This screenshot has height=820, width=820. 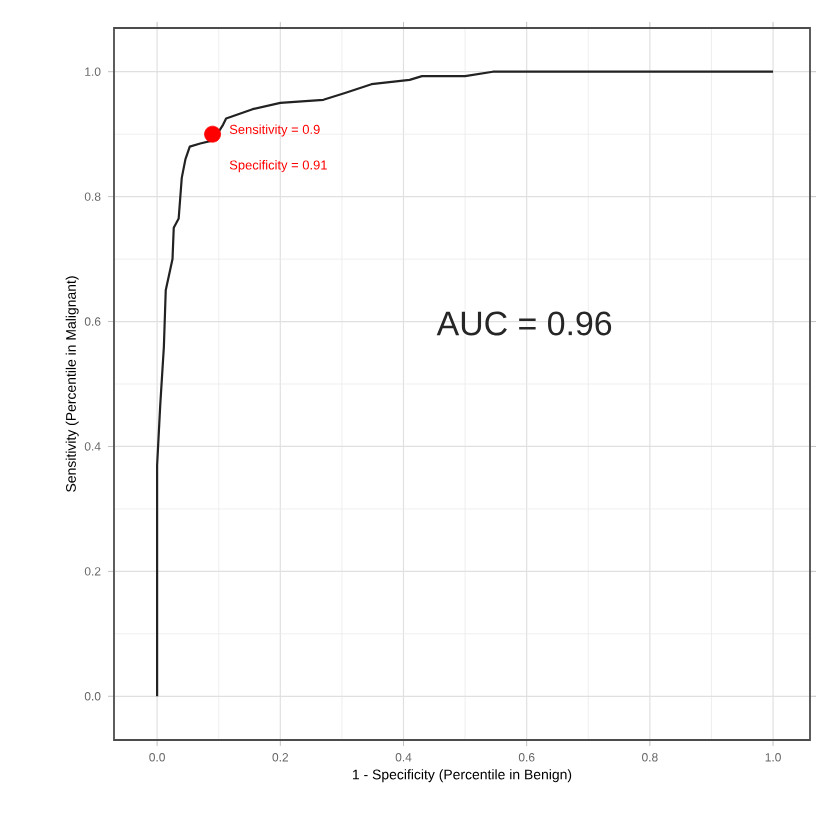 What do you see at coordinates (524, 323) in the screenshot?
I see `annotation: AUC = 0.96` at bounding box center [524, 323].